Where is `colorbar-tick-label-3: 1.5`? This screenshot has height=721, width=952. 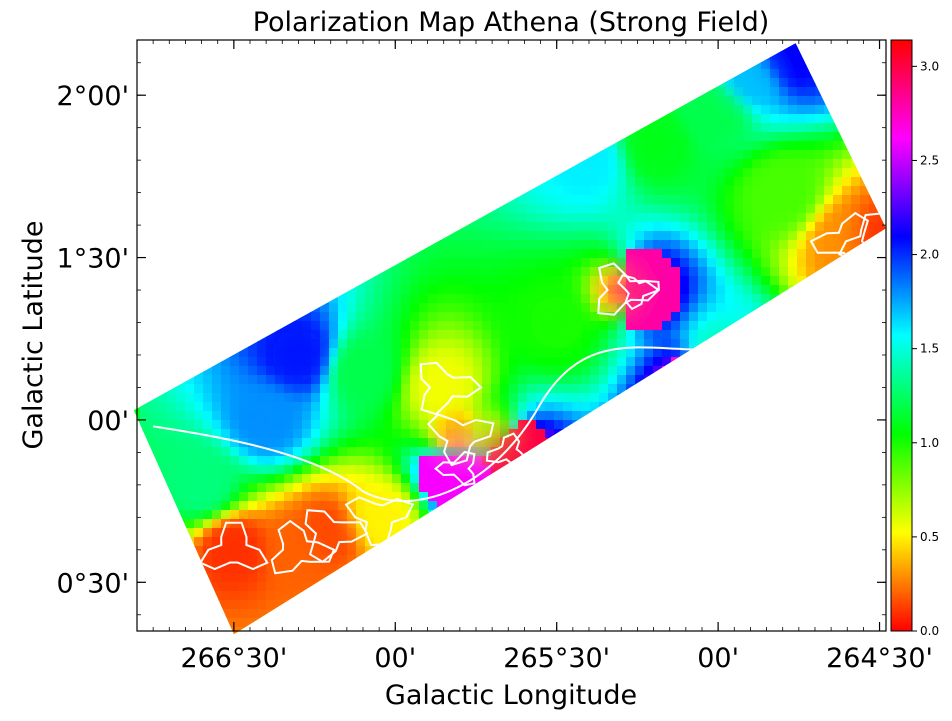 colorbar-tick-label-3: 1.5 is located at coordinates (929, 349).